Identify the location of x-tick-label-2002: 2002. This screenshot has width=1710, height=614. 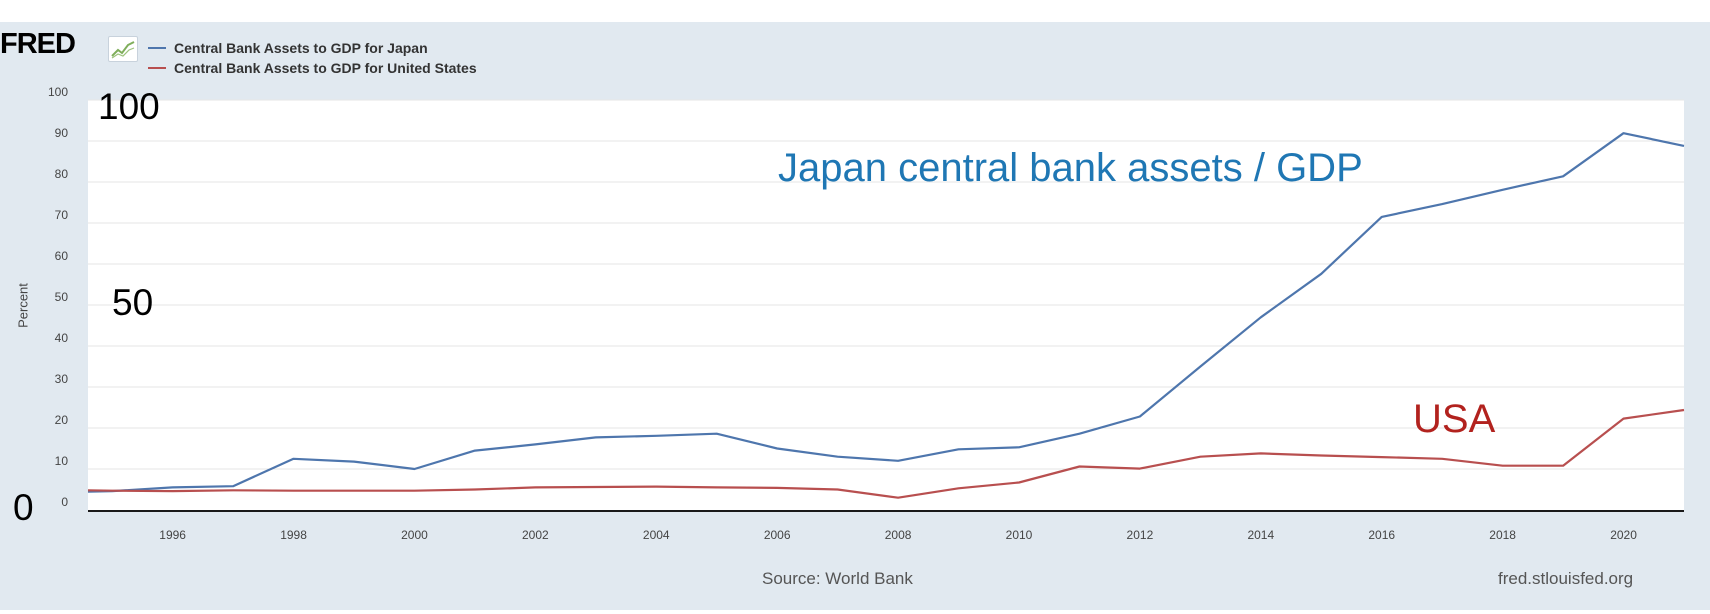
(535, 535).